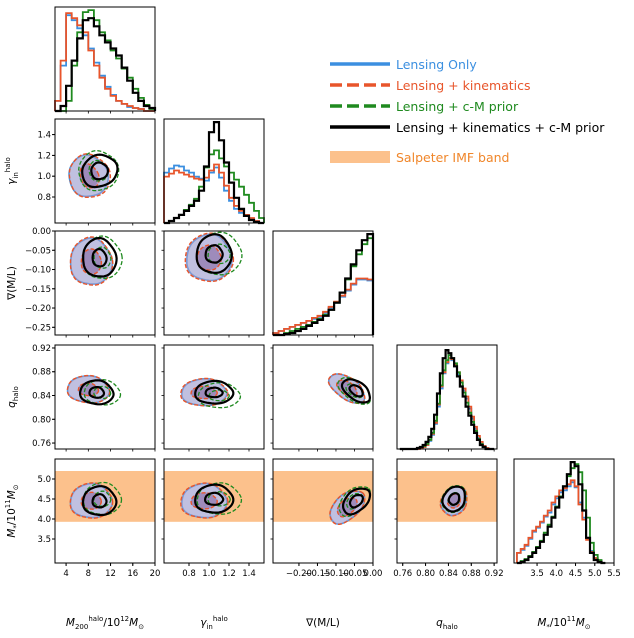 Image resolution: width=634 pixels, height=638 pixels. I want to click on contour-95-lensing-kinematics-c-m-prior-mstar-vs-q, so click(454, 499).